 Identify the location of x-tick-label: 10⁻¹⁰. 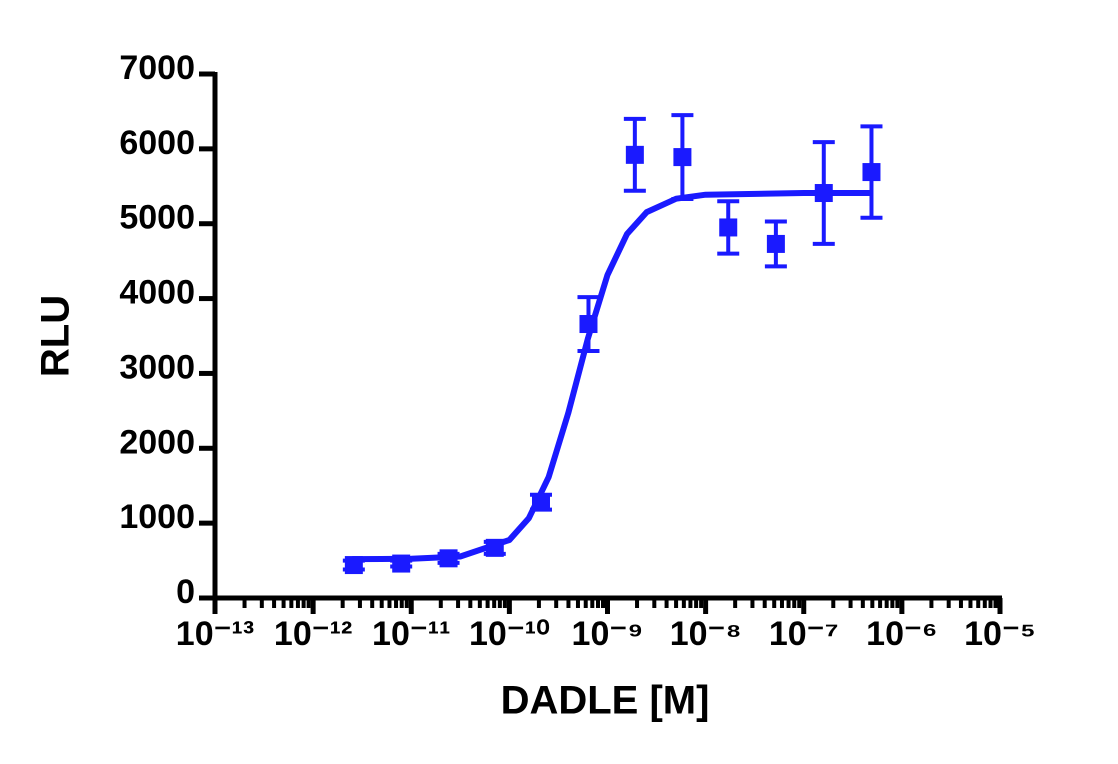
(509, 634).